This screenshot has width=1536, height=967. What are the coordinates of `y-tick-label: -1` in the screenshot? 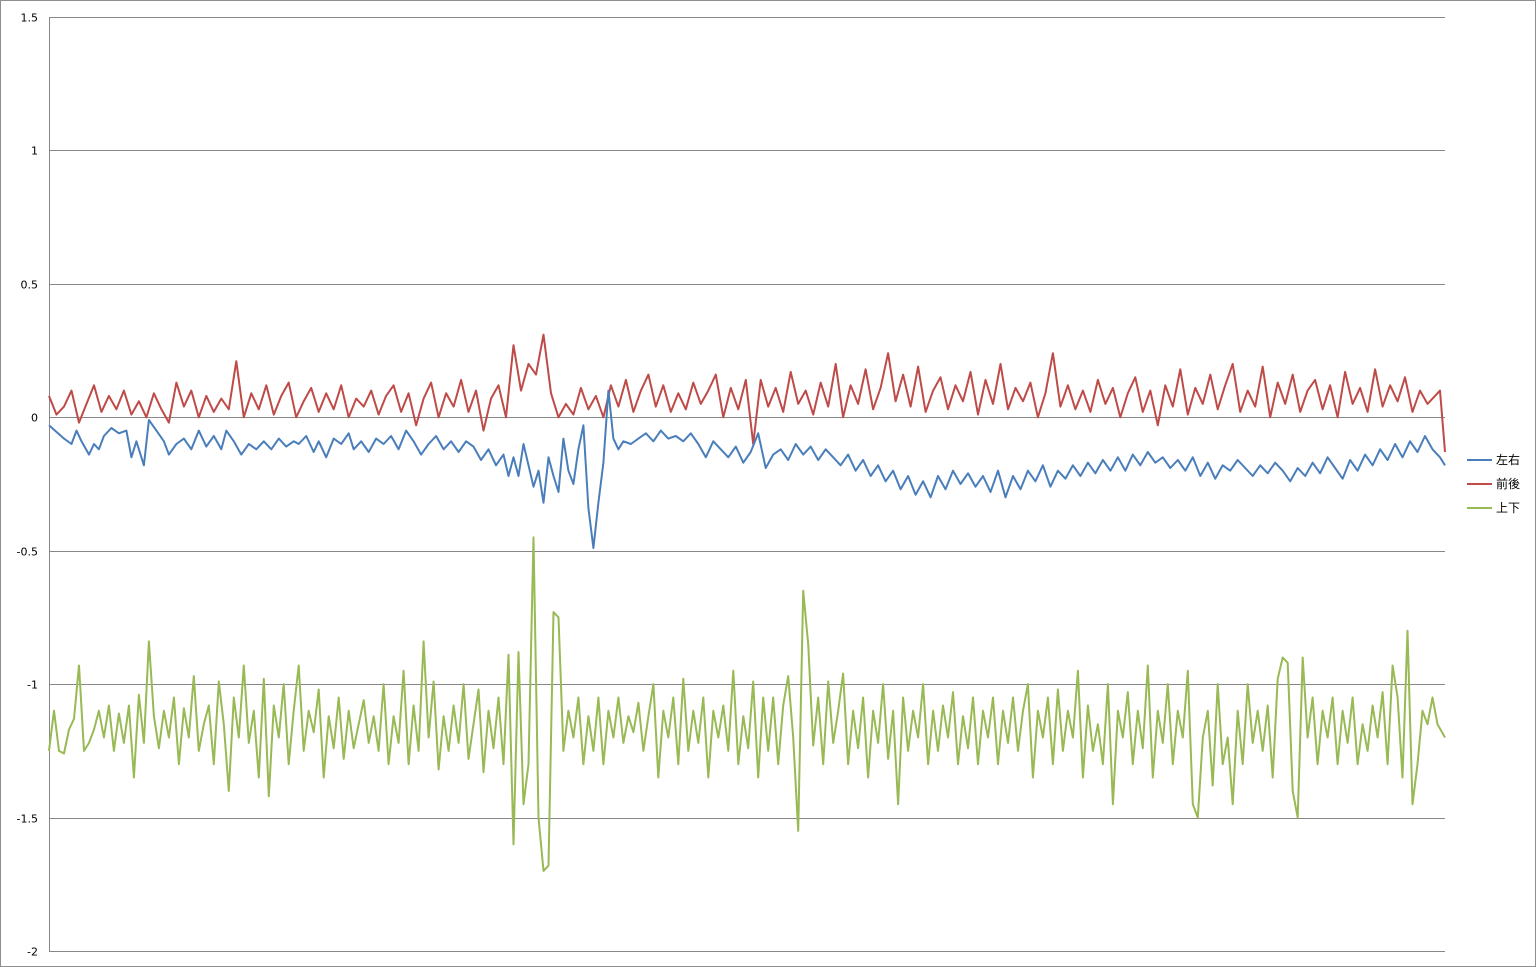 It's located at (32, 685).